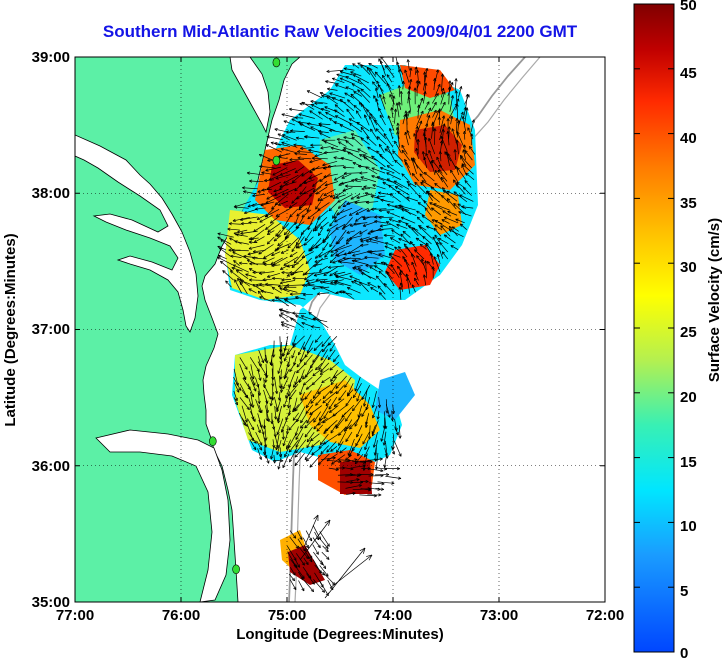 The height and width of the screenshot is (659, 724). What do you see at coordinates (340, 615) in the screenshot?
I see `x-tick-labels: 77:00 76:00 75:00 74:00 73:00 72:00` at bounding box center [340, 615].